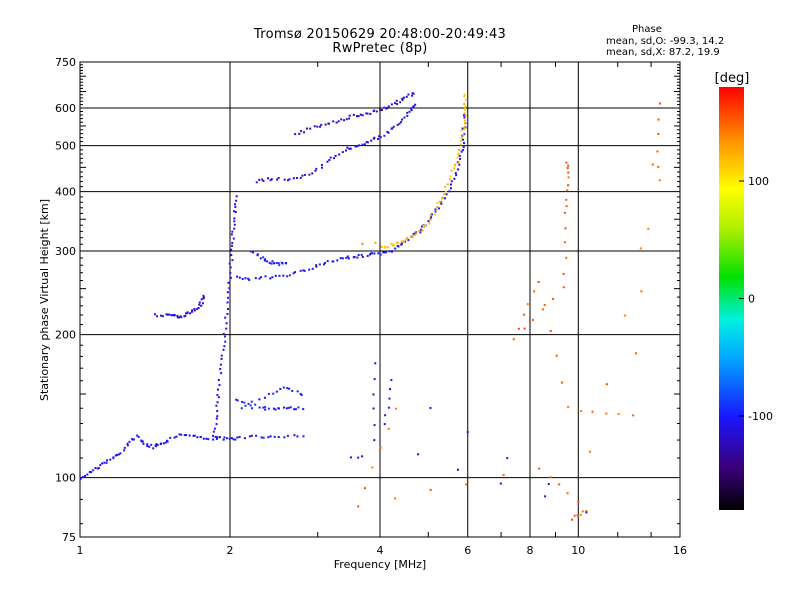 The height and width of the screenshot is (600, 800). I want to click on x-tick-label: 16, so click(680, 550).